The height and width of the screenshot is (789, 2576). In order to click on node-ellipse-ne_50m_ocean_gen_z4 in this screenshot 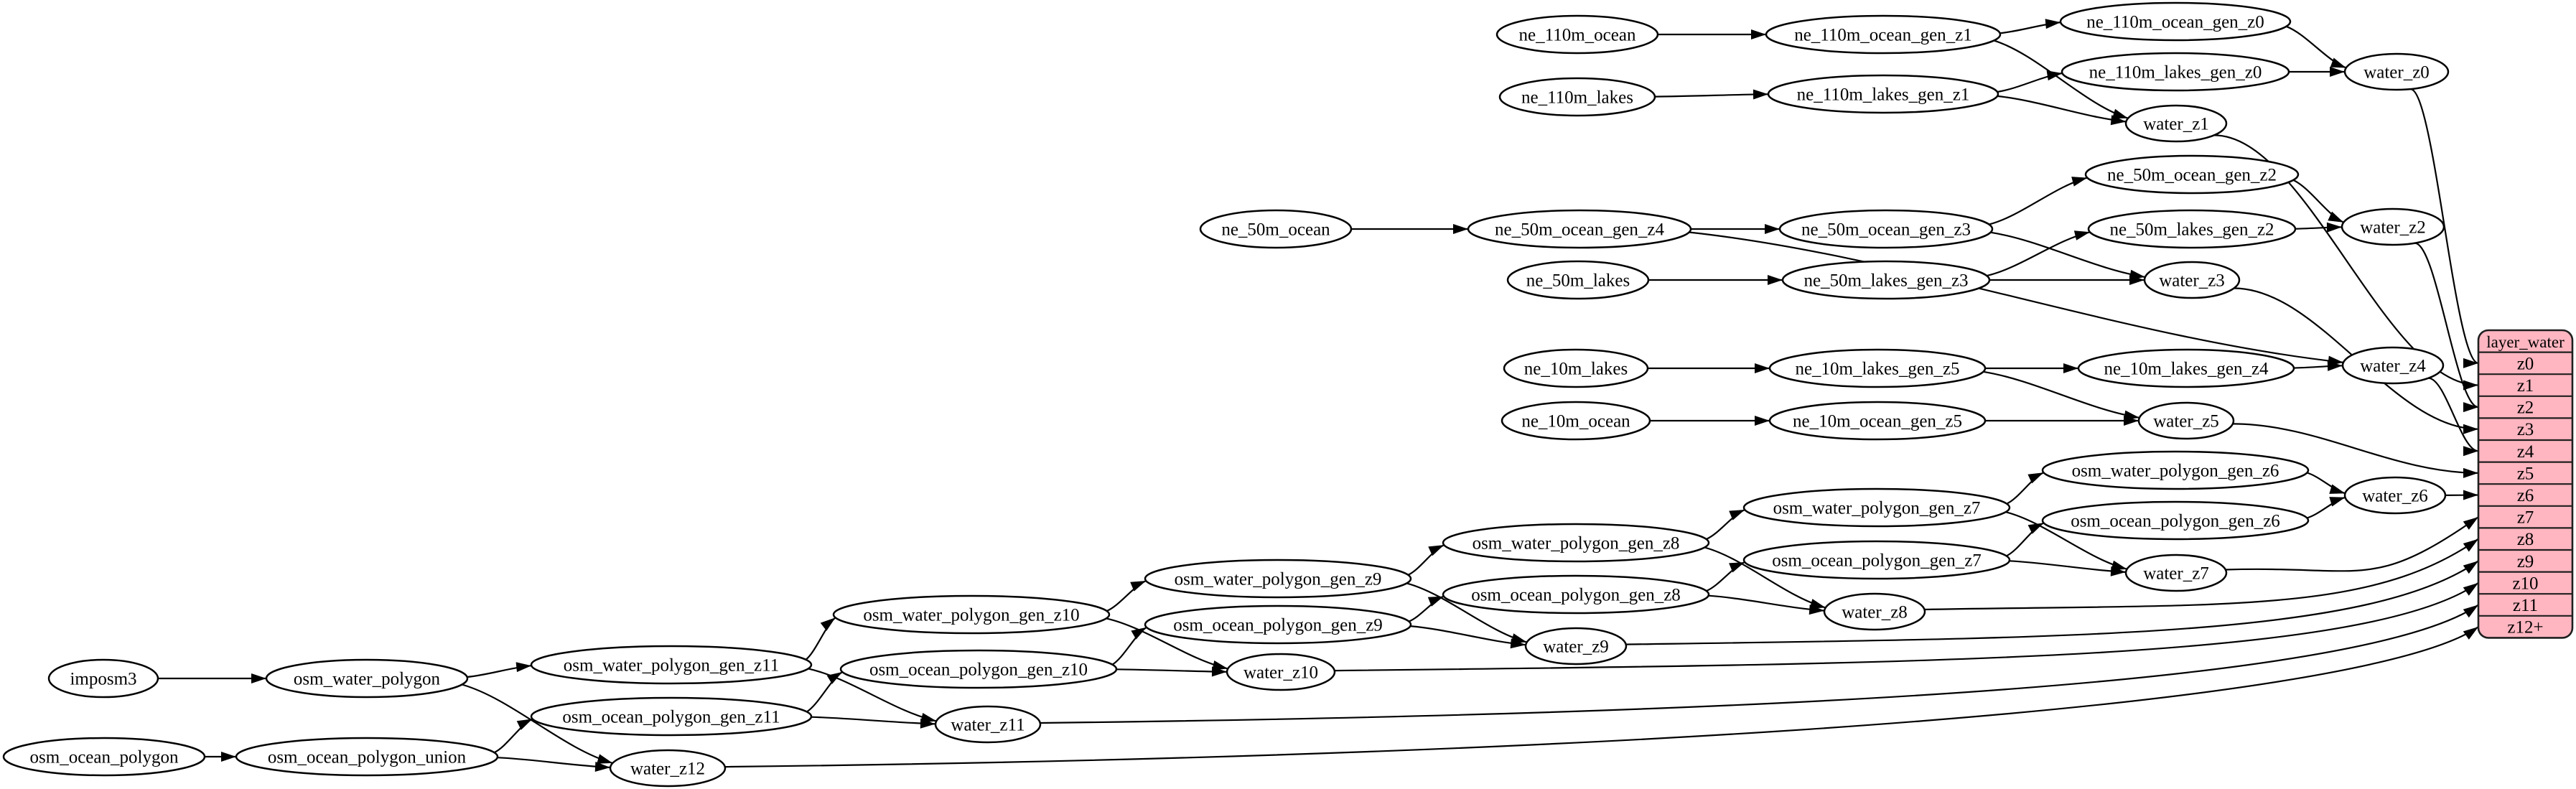, I will do `click(1579, 229)`.